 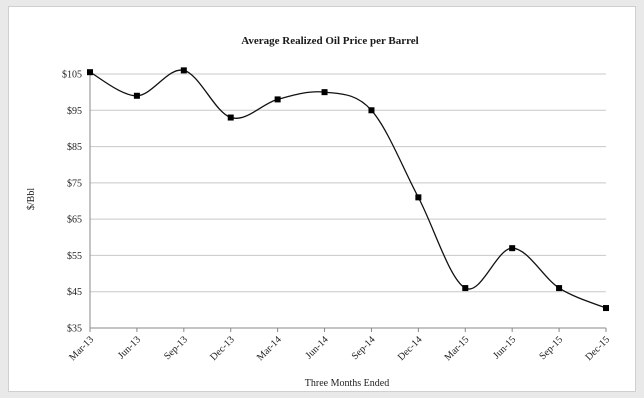 What do you see at coordinates (74, 292) in the screenshot?
I see `y-tick-label: $45` at bounding box center [74, 292].